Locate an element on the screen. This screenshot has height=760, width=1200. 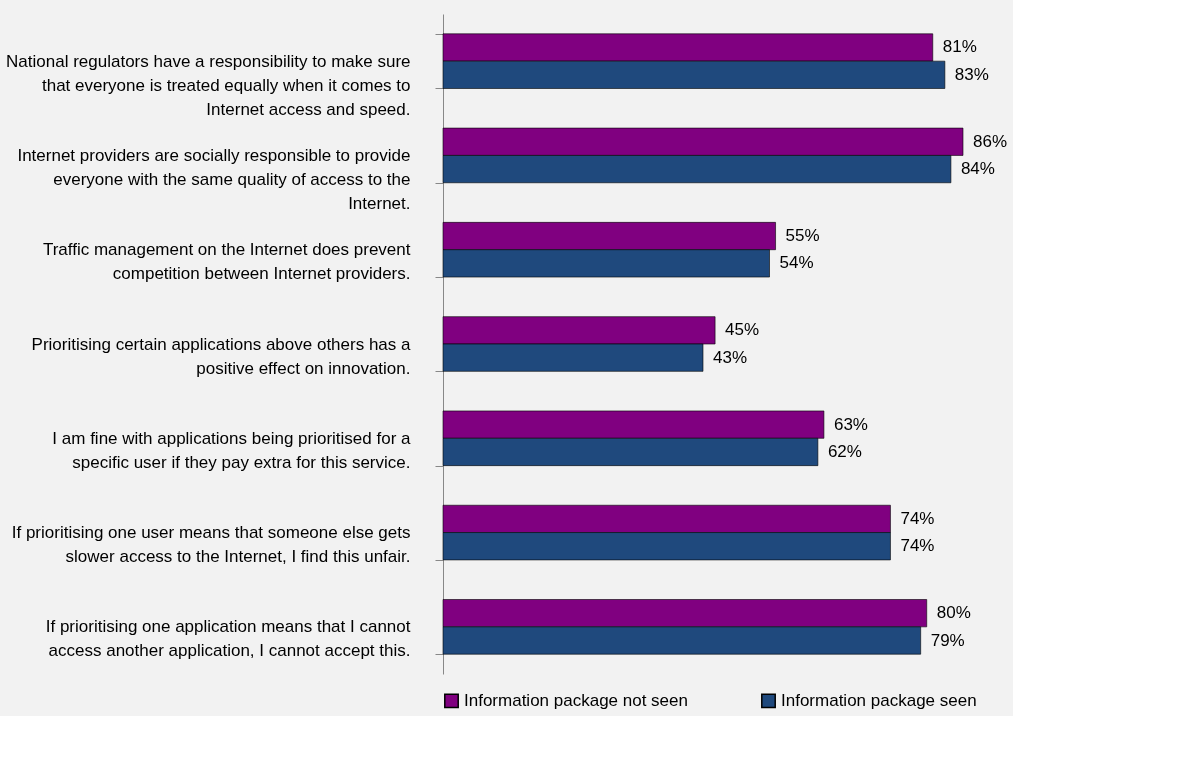
data-label: 86% is located at coordinates (990, 141).